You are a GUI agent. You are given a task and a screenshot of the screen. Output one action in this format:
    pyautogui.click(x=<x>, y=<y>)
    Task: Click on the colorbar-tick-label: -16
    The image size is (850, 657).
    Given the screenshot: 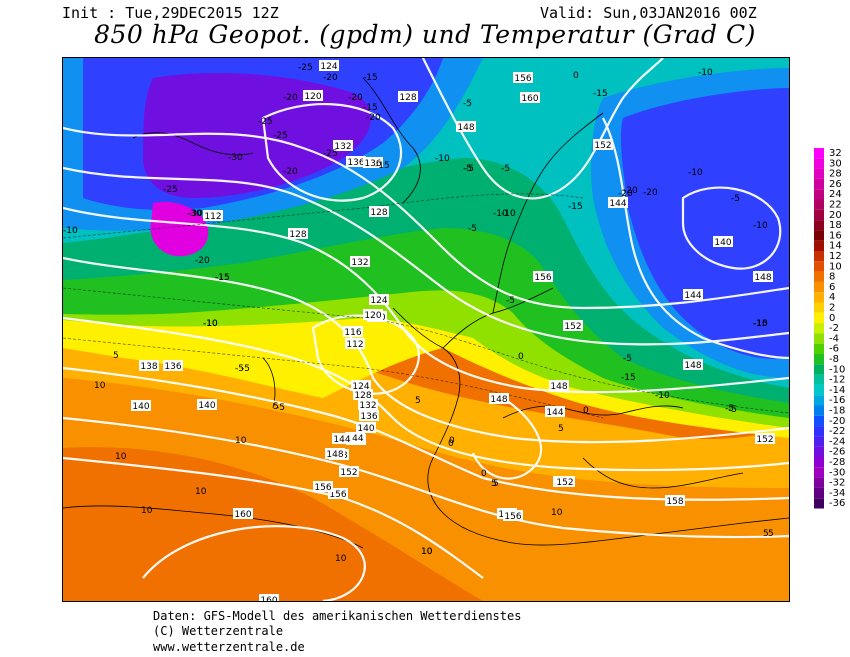 What is the action you would take?
    pyautogui.click(x=837, y=400)
    